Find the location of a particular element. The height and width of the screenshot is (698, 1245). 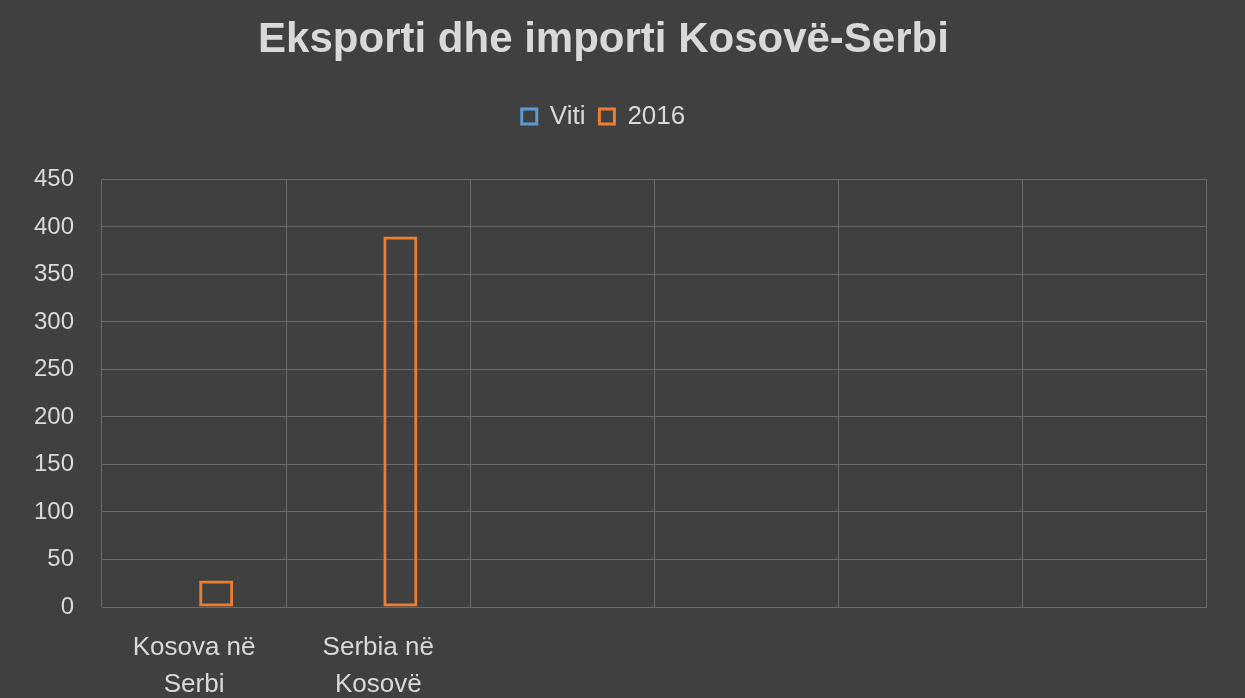

y-tick-label: 100 is located at coordinates (53, 510).